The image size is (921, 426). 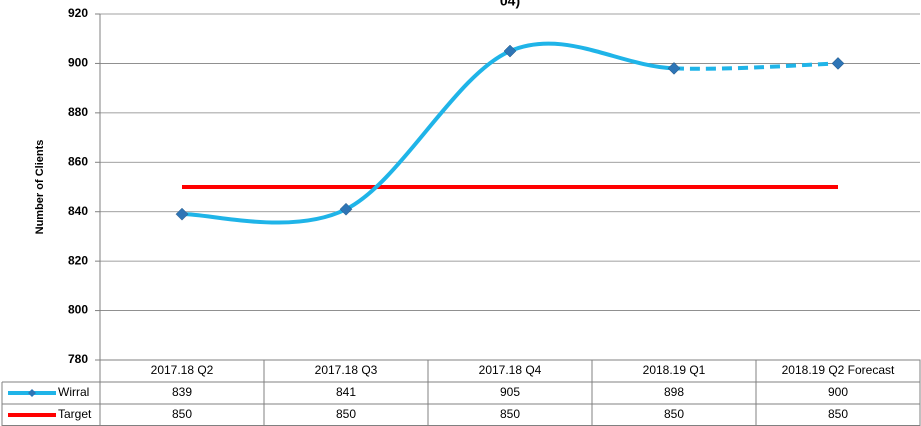 I want to click on y-tick-label: 920, so click(x=78, y=13).